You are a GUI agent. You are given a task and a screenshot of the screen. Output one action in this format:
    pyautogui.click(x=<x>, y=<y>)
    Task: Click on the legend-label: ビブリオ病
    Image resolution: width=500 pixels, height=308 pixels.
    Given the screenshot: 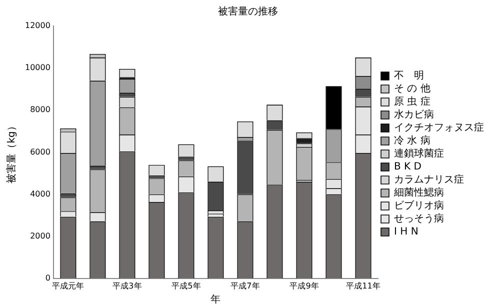 What is the action you would take?
    pyautogui.click(x=419, y=206)
    